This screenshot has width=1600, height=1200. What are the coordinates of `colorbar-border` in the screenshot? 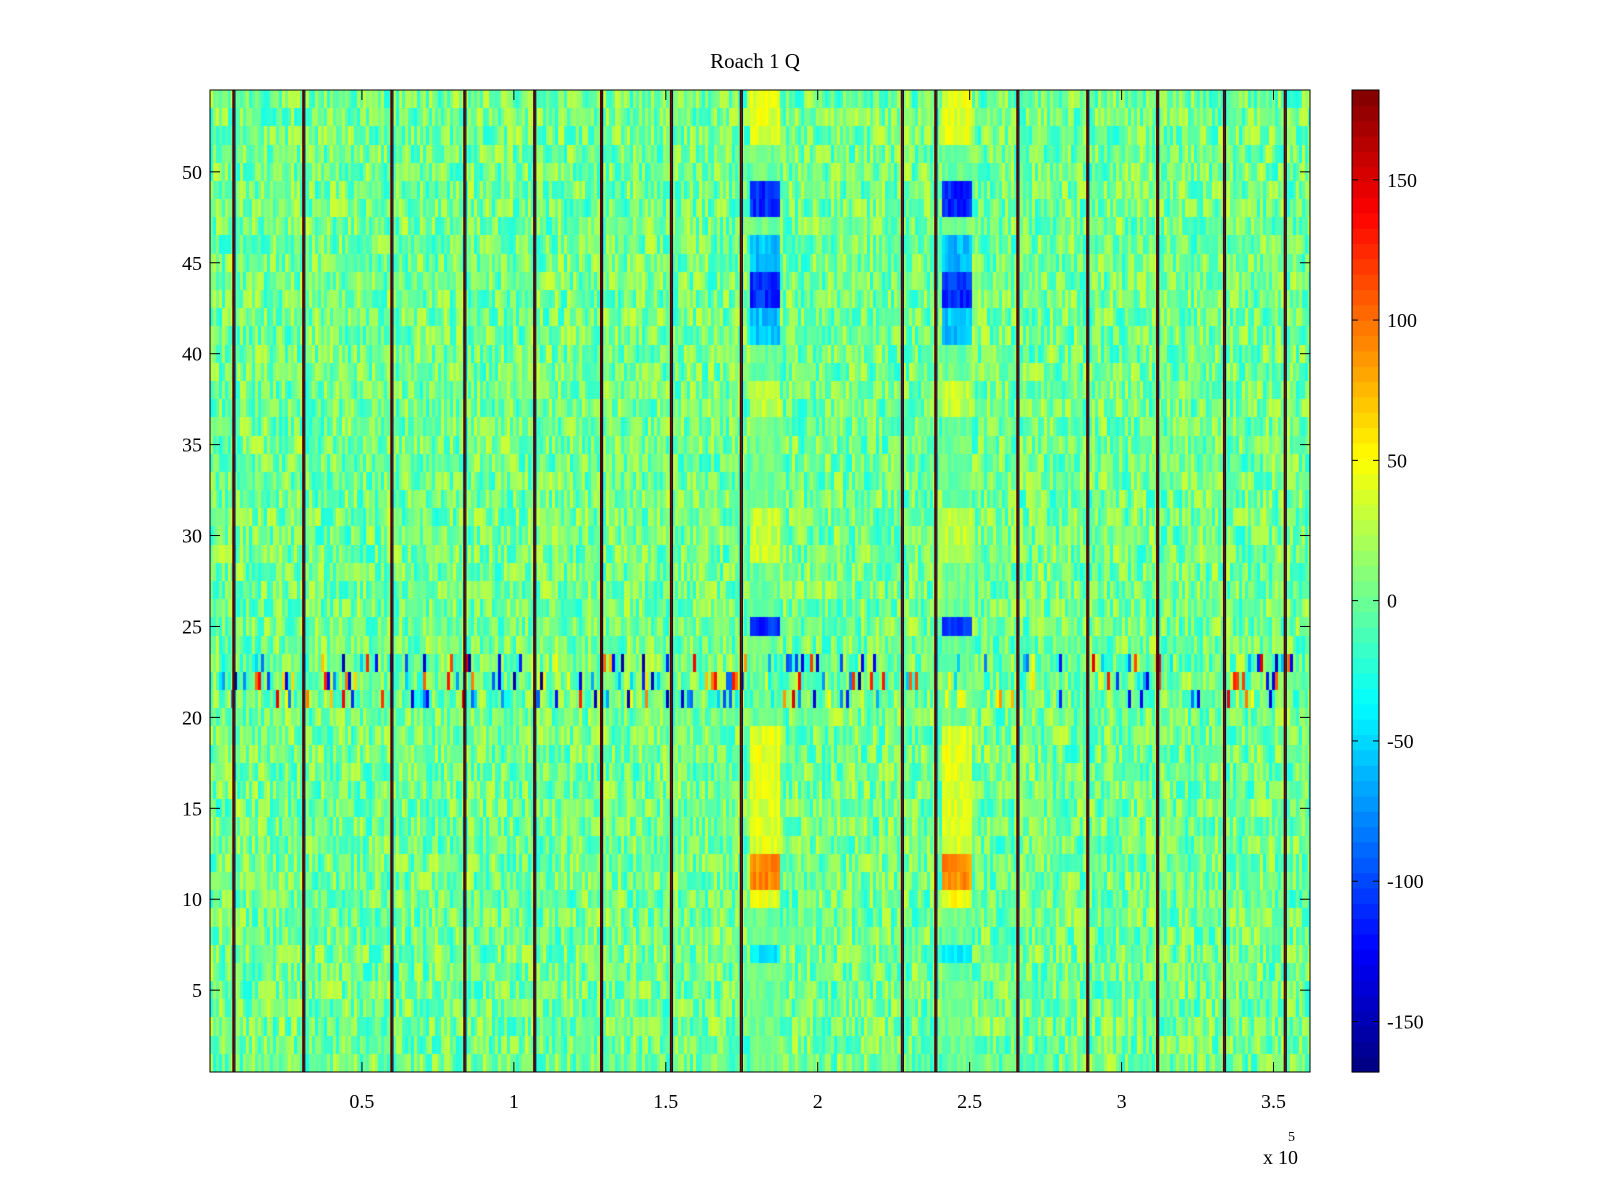 It's located at (1365, 581).